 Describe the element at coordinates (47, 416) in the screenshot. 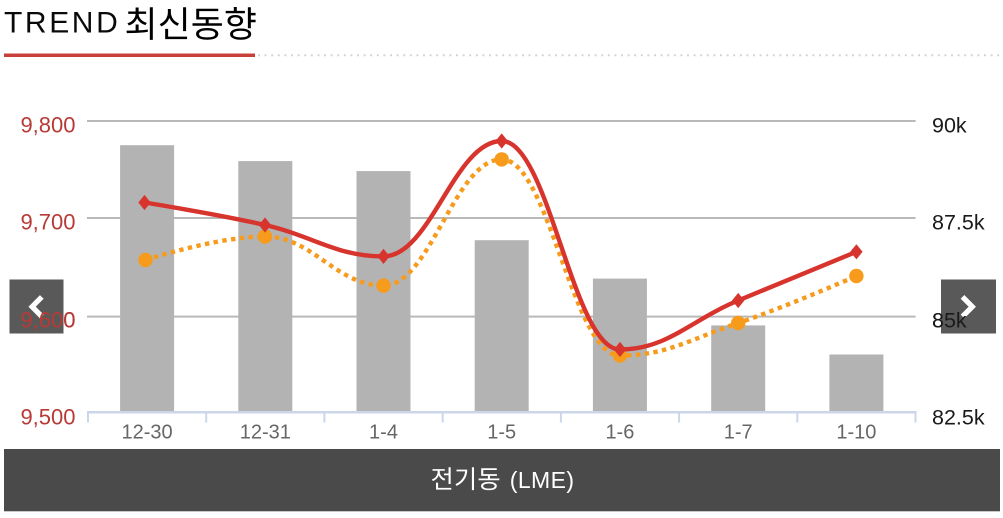

I see `svg-text: 9,500` at that location.